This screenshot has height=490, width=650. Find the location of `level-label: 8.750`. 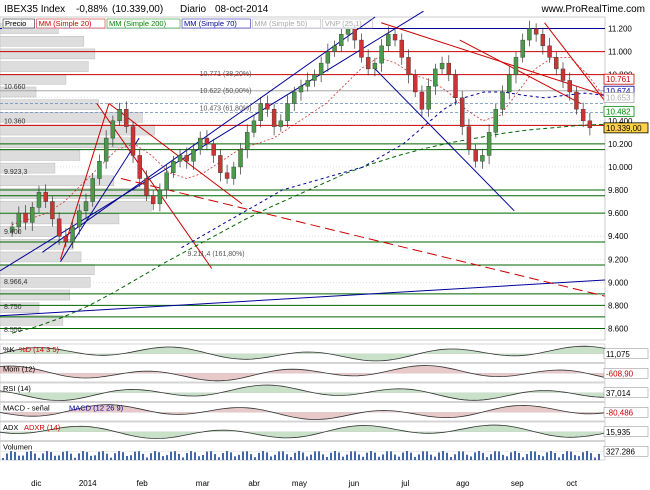

level-label: 8.750 is located at coordinates (13, 307).